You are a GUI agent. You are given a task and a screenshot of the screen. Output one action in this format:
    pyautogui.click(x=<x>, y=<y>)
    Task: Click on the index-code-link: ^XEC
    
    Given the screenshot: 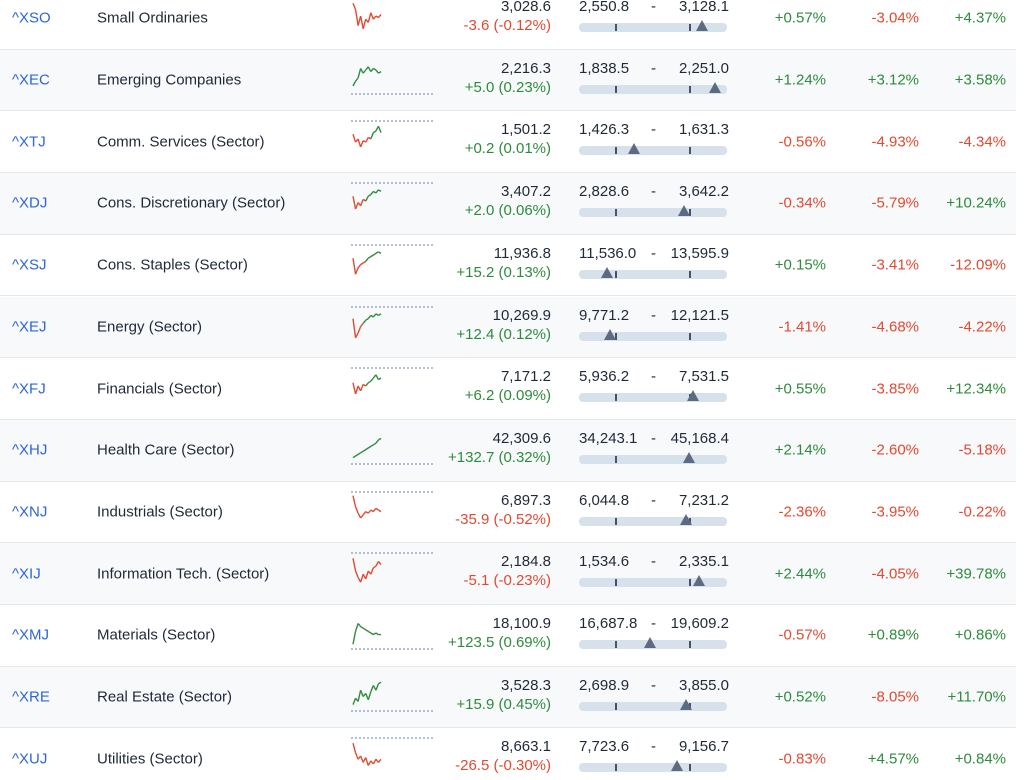 What is the action you would take?
    pyautogui.click(x=31, y=80)
    